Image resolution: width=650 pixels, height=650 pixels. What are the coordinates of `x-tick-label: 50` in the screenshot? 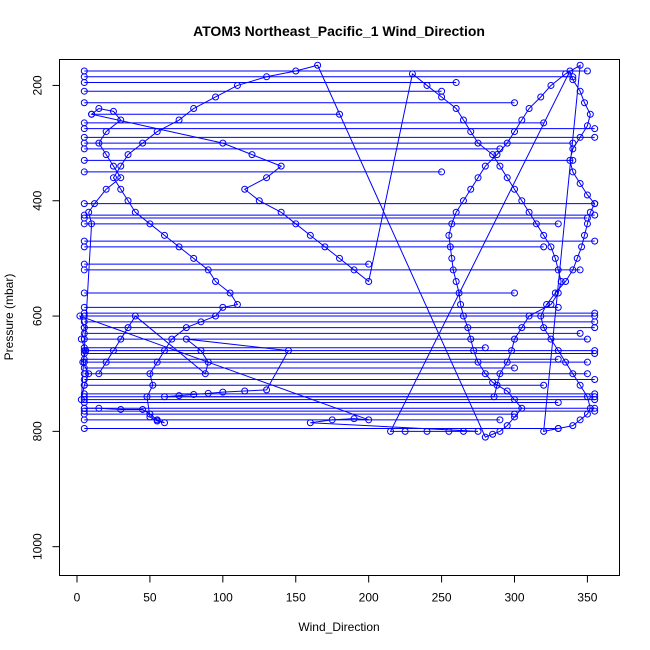 It's located at (150, 598).